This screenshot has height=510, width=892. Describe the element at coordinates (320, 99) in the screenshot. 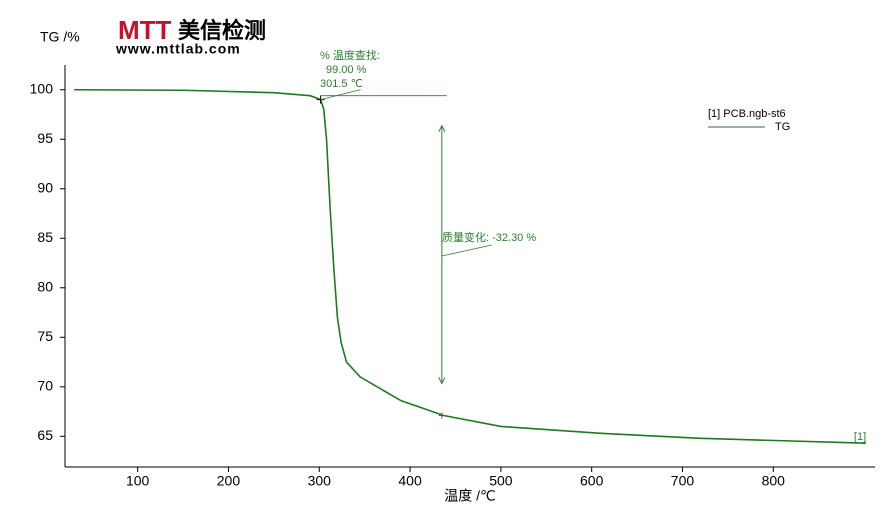

I see `lookup-cross` at that location.